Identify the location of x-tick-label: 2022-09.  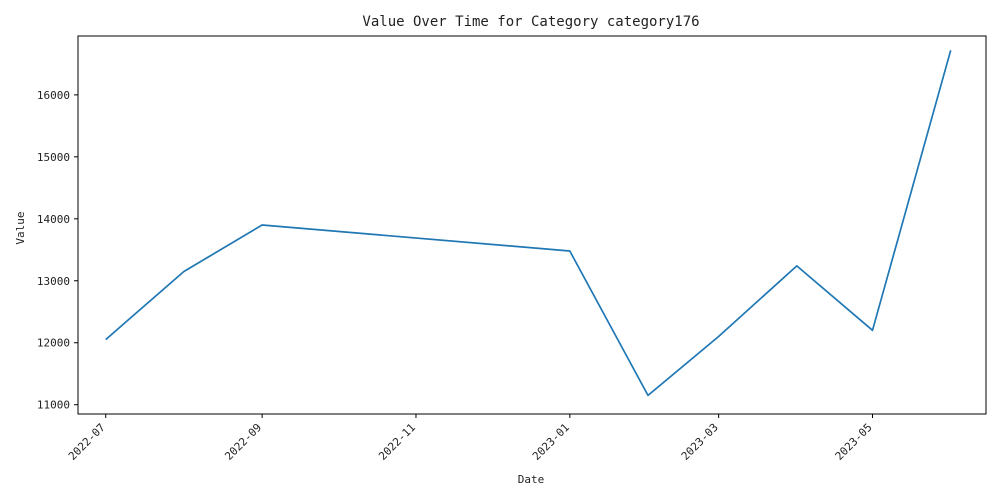
(243, 442).